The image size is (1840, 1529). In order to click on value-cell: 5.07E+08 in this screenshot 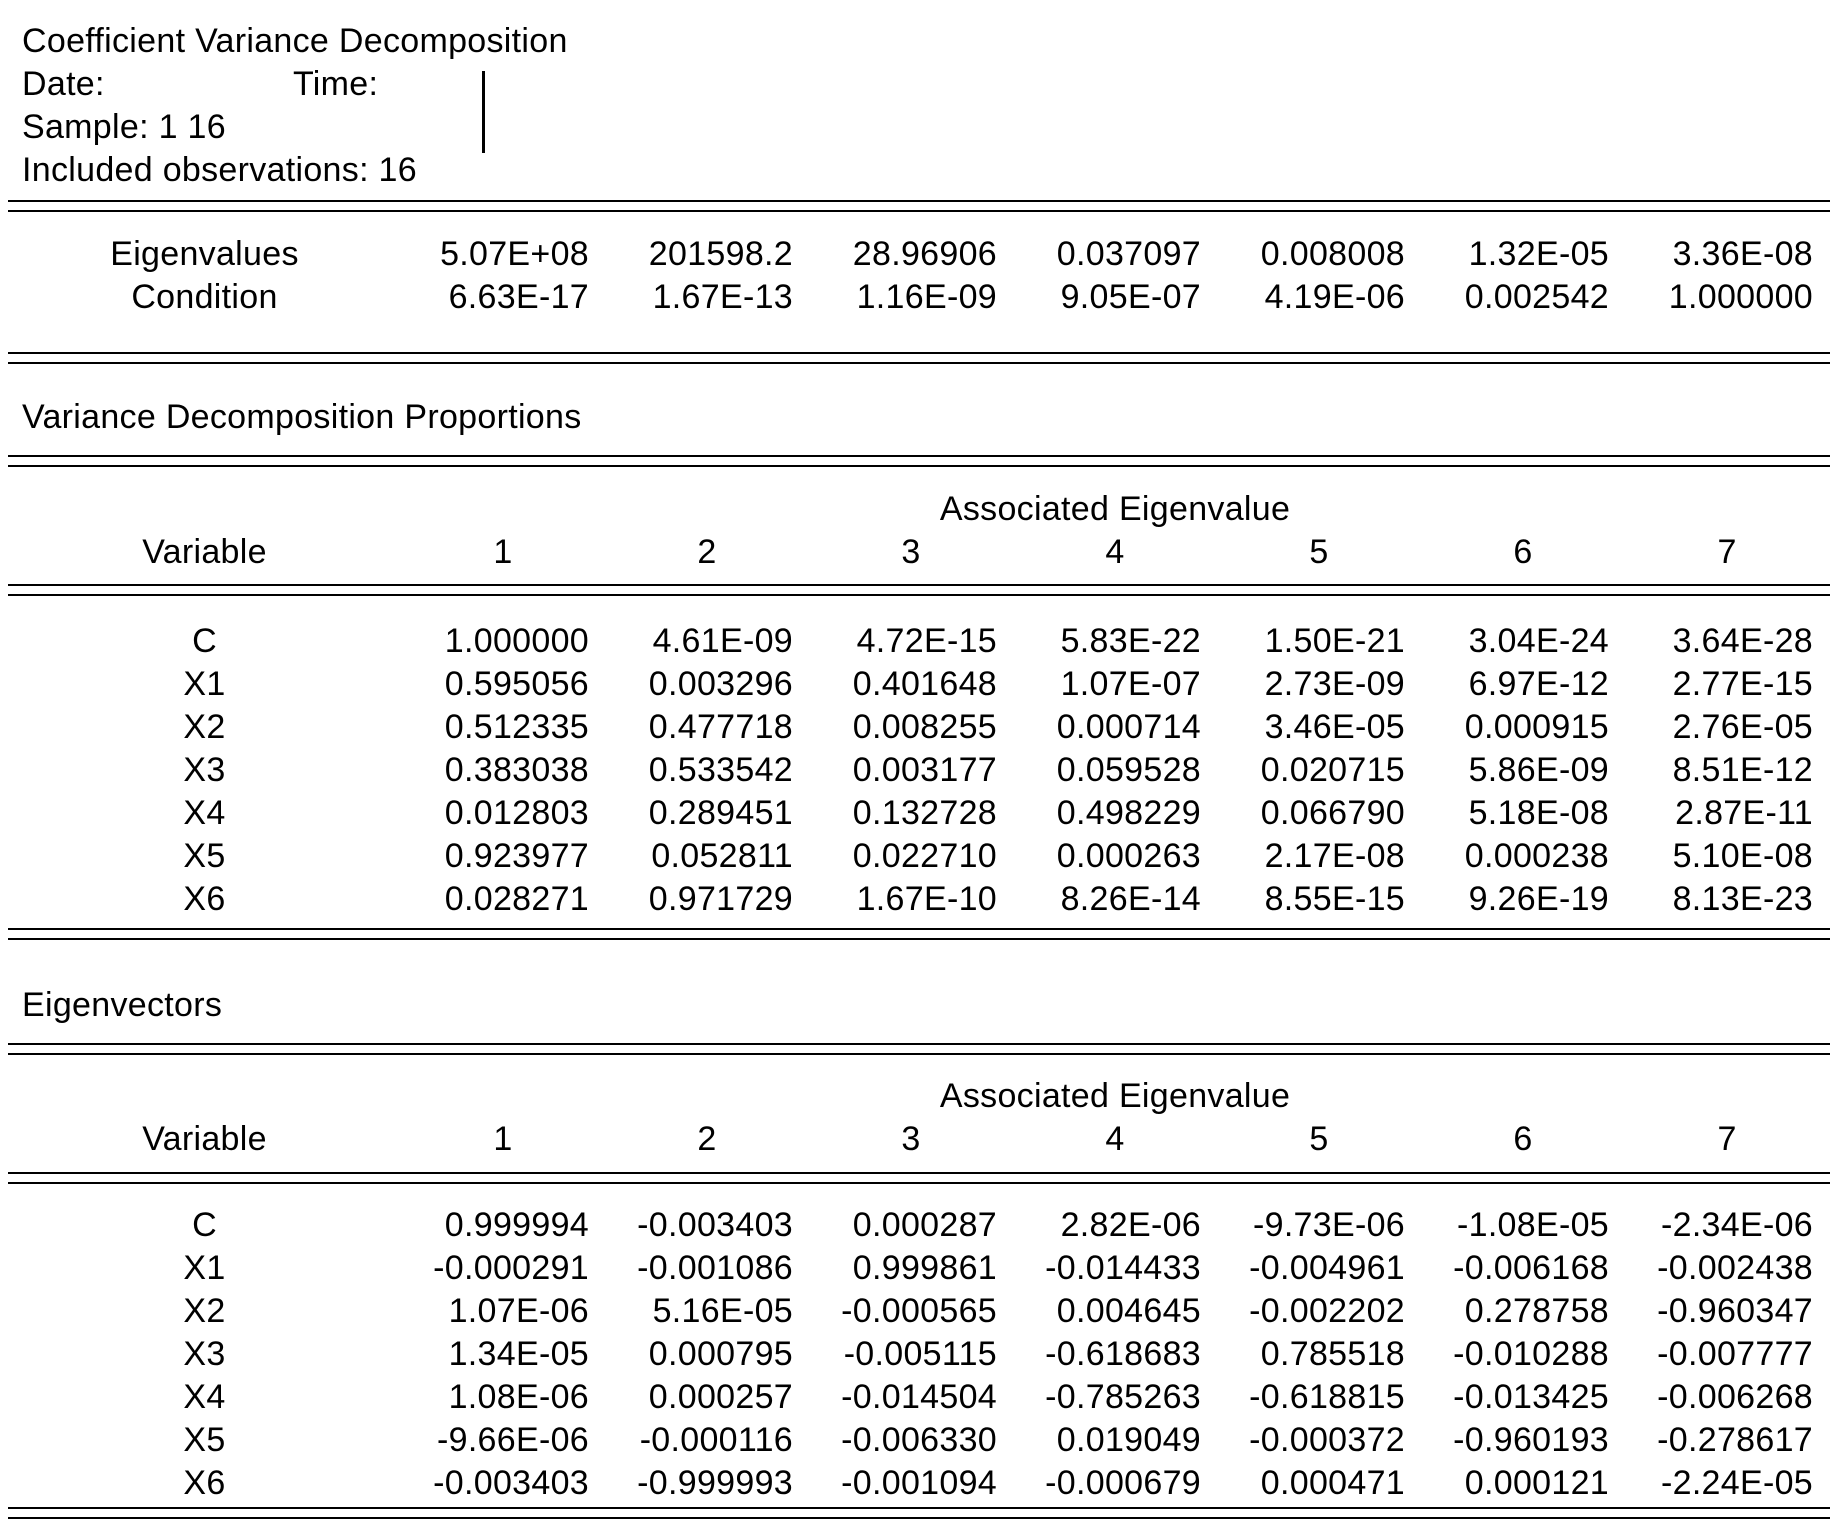, I will do `click(514, 254)`.